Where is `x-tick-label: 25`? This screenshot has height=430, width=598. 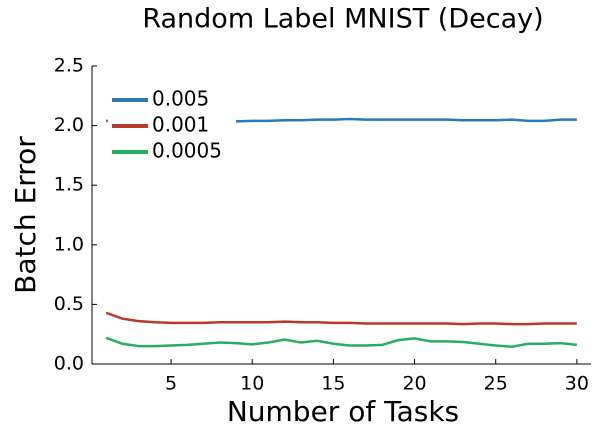
x-tick-label: 25 is located at coordinates (496, 384).